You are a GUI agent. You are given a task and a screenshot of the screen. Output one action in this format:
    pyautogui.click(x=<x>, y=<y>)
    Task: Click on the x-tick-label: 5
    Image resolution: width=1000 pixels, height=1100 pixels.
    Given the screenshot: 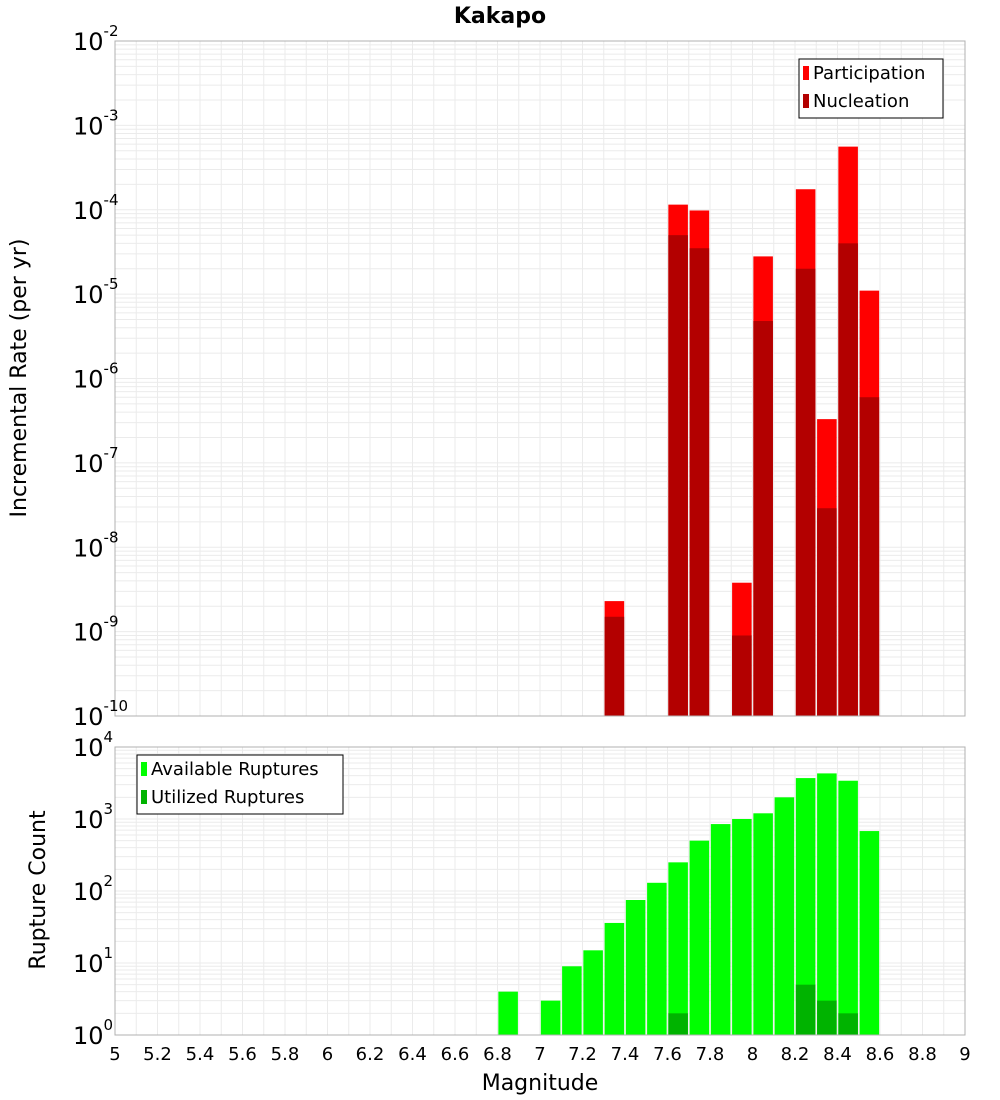 What is the action you would take?
    pyautogui.click(x=114, y=1054)
    